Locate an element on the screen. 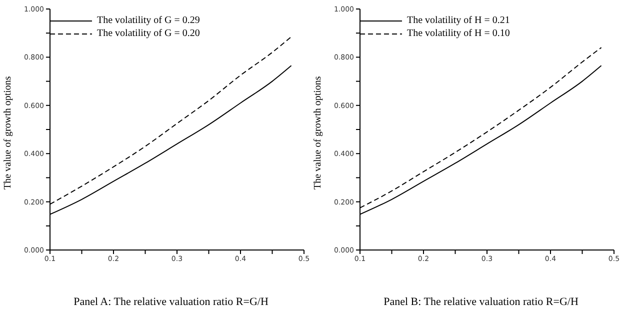 The height and width of the screenshot is (323, 621). x-axis-title: Panel B: The relative valuation ratio R=G/H is located at coordinates (481, 302).